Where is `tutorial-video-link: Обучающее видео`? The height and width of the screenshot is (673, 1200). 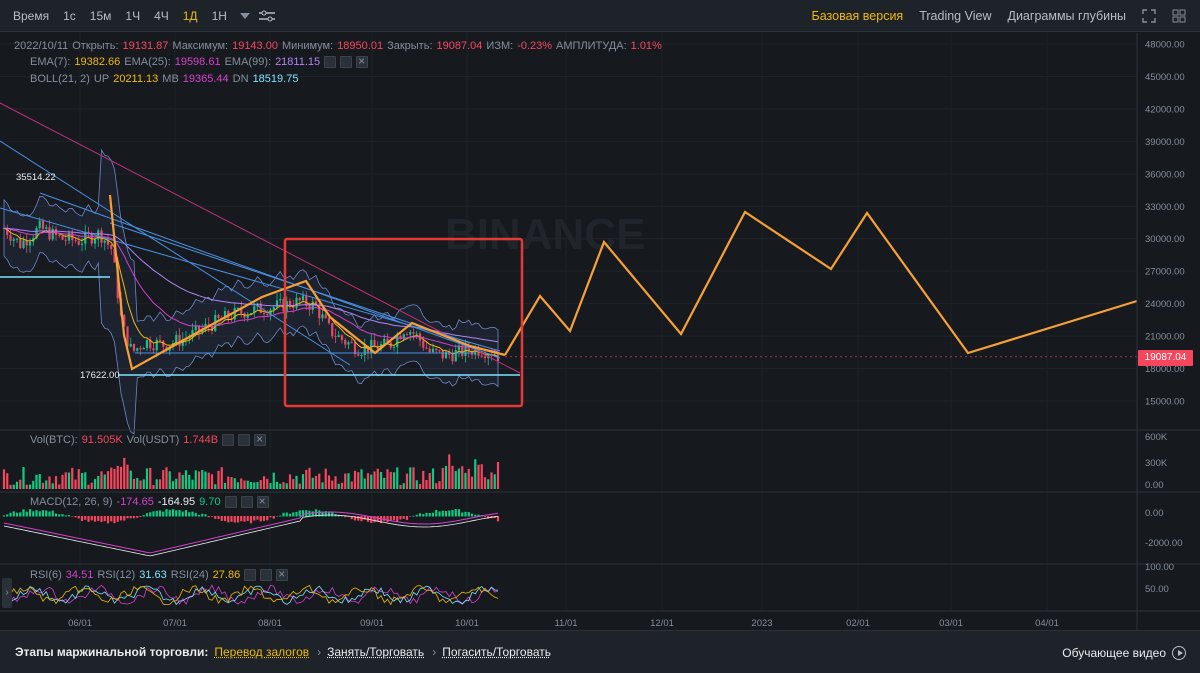 tutorial-video-link: Обучающее видео is located at coordinates (1124, 652).